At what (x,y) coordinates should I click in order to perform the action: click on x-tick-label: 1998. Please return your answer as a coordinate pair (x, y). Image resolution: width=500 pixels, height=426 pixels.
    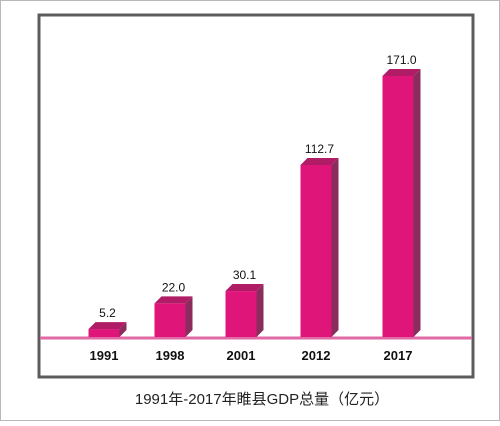
    Looking at the image, I should click on (170, 355).